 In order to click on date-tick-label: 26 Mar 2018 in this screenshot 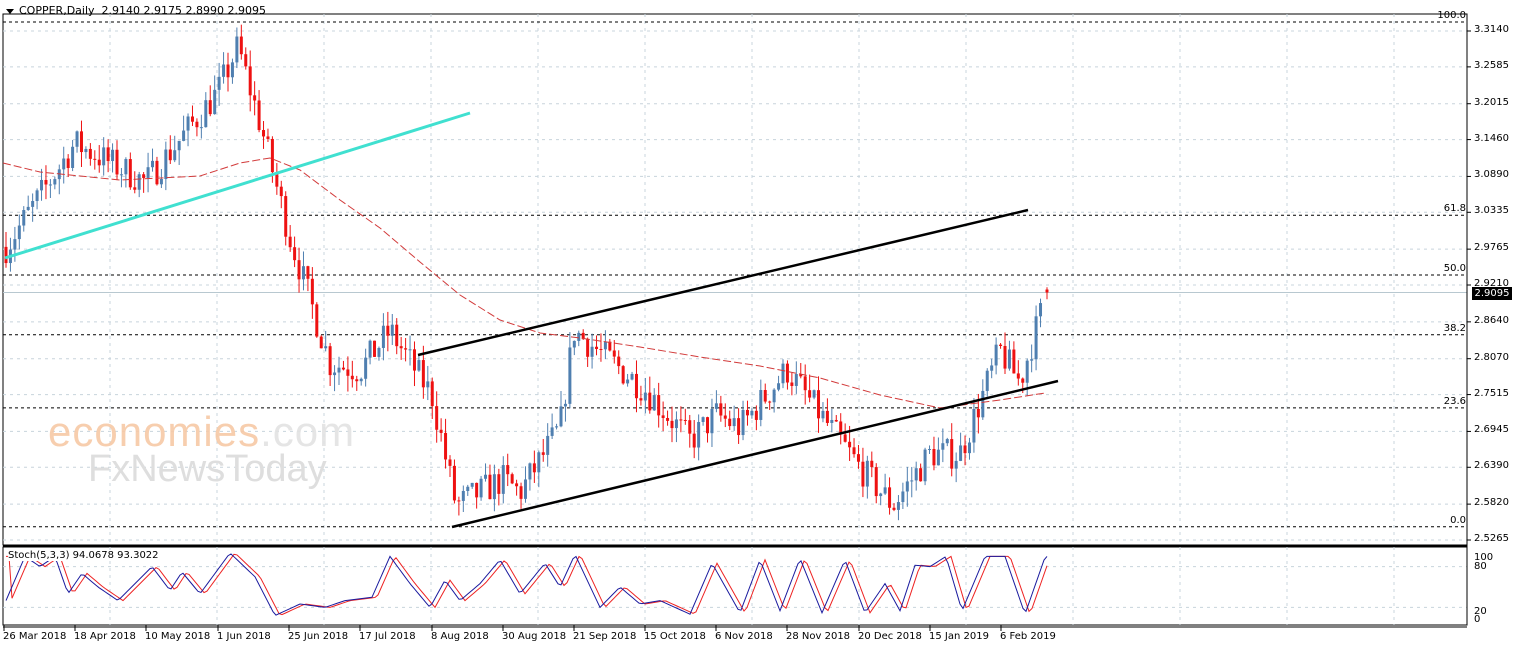, I will do `click(35, 636)`.